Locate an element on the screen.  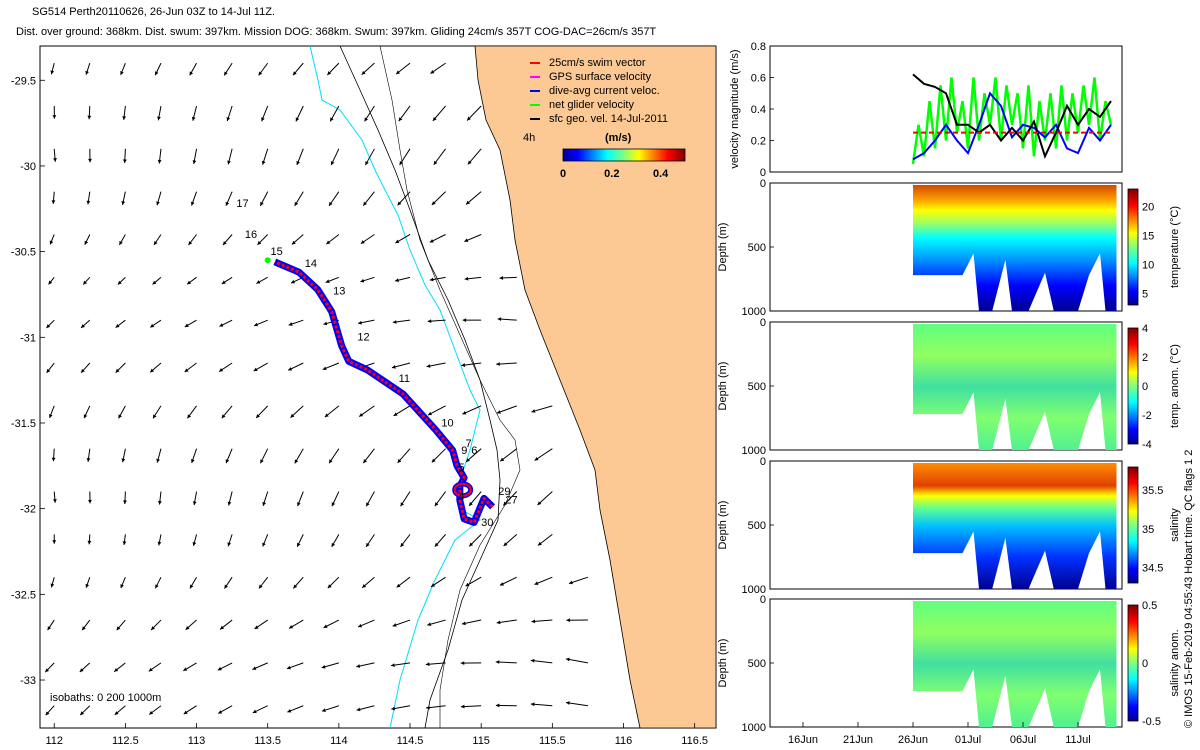
map-x-tick-label: 115.5 is located at coordinates (552, 741).